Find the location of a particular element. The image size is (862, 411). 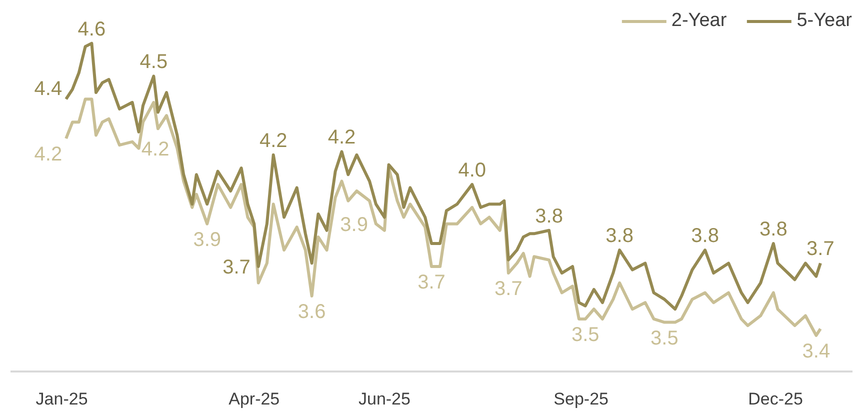

x-tick-label: Jan-25 is located at coordinates (62, 399).